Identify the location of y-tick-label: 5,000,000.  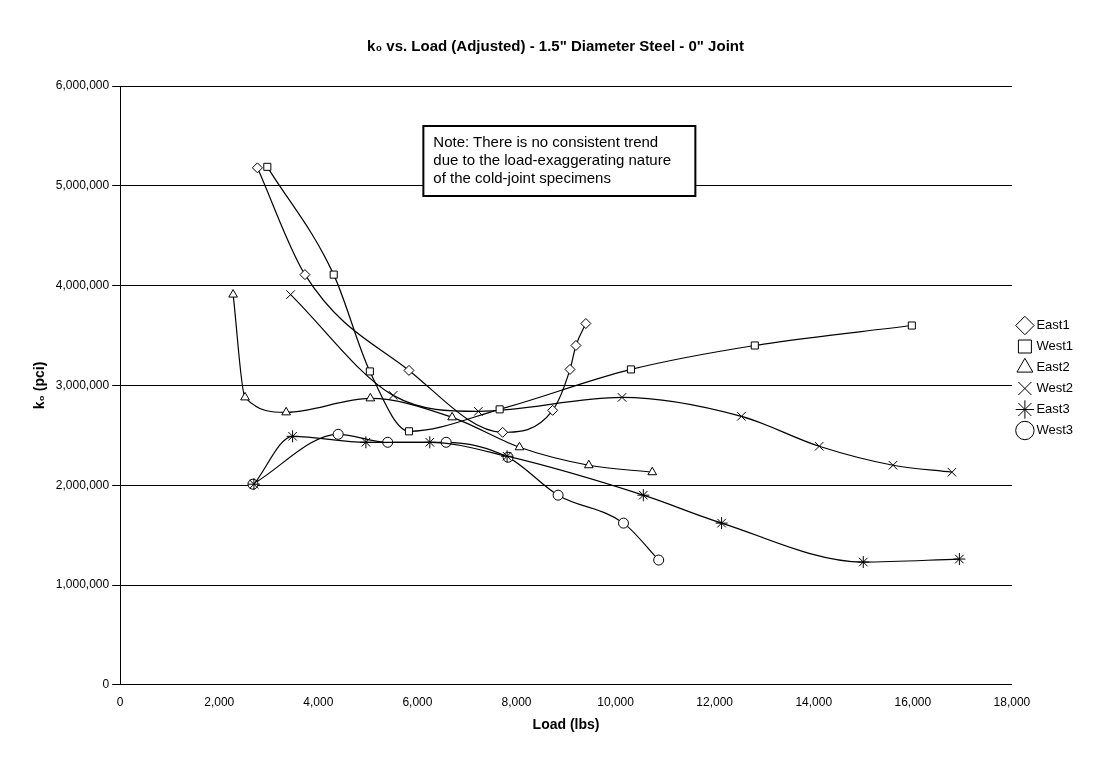
(82, 185).